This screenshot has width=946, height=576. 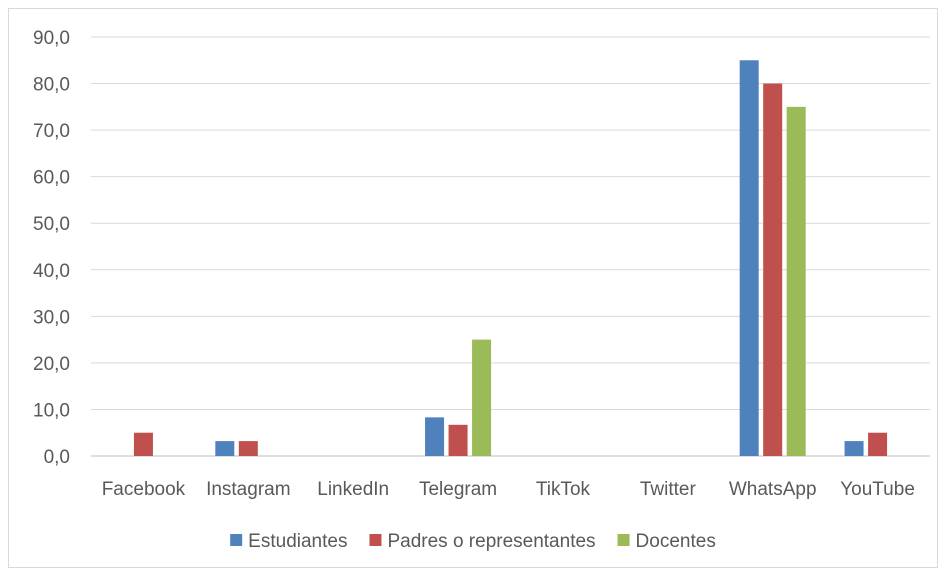 I want to click on x-tick-label: LinkedIn, so click(x=353, y=489).